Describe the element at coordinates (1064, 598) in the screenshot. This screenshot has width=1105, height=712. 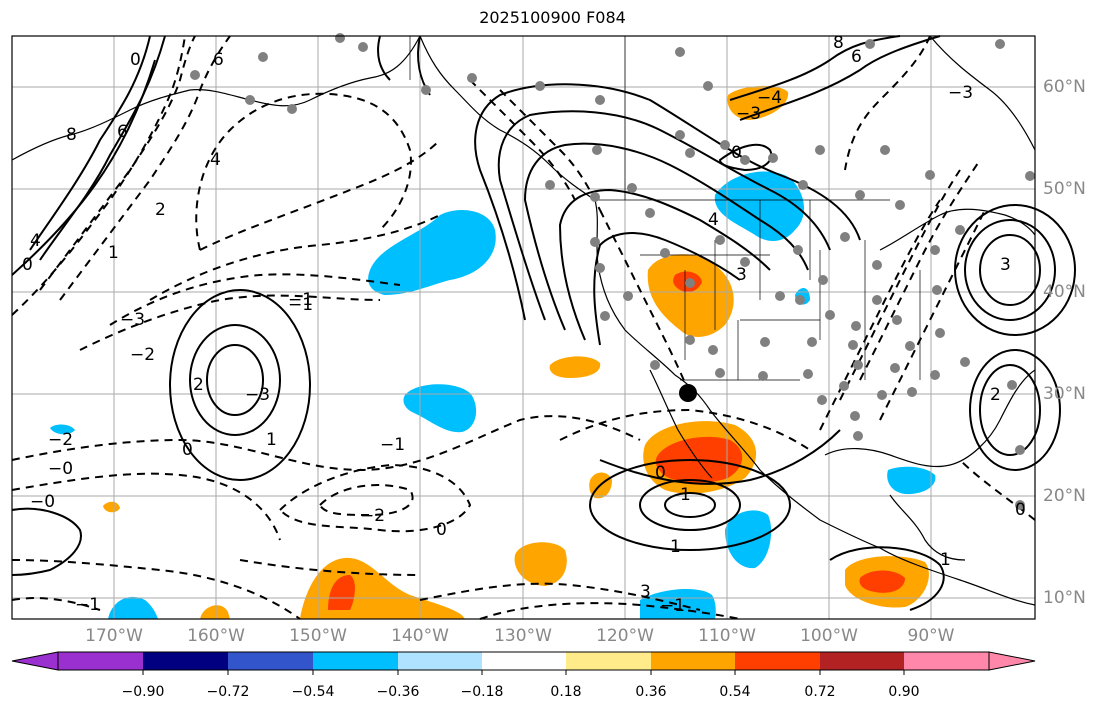
I see `lat-label: 10°N` at that location.